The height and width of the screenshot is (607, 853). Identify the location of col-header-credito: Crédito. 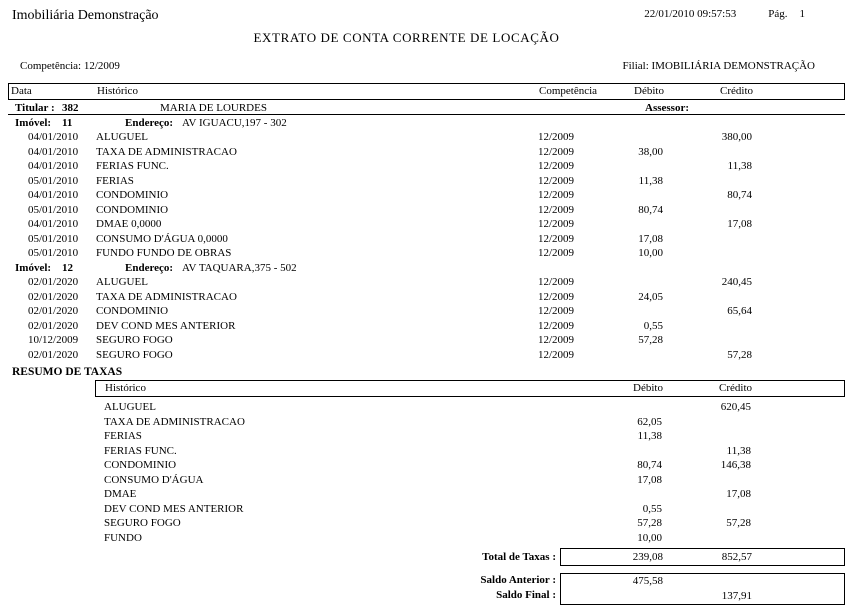
(736, 91).